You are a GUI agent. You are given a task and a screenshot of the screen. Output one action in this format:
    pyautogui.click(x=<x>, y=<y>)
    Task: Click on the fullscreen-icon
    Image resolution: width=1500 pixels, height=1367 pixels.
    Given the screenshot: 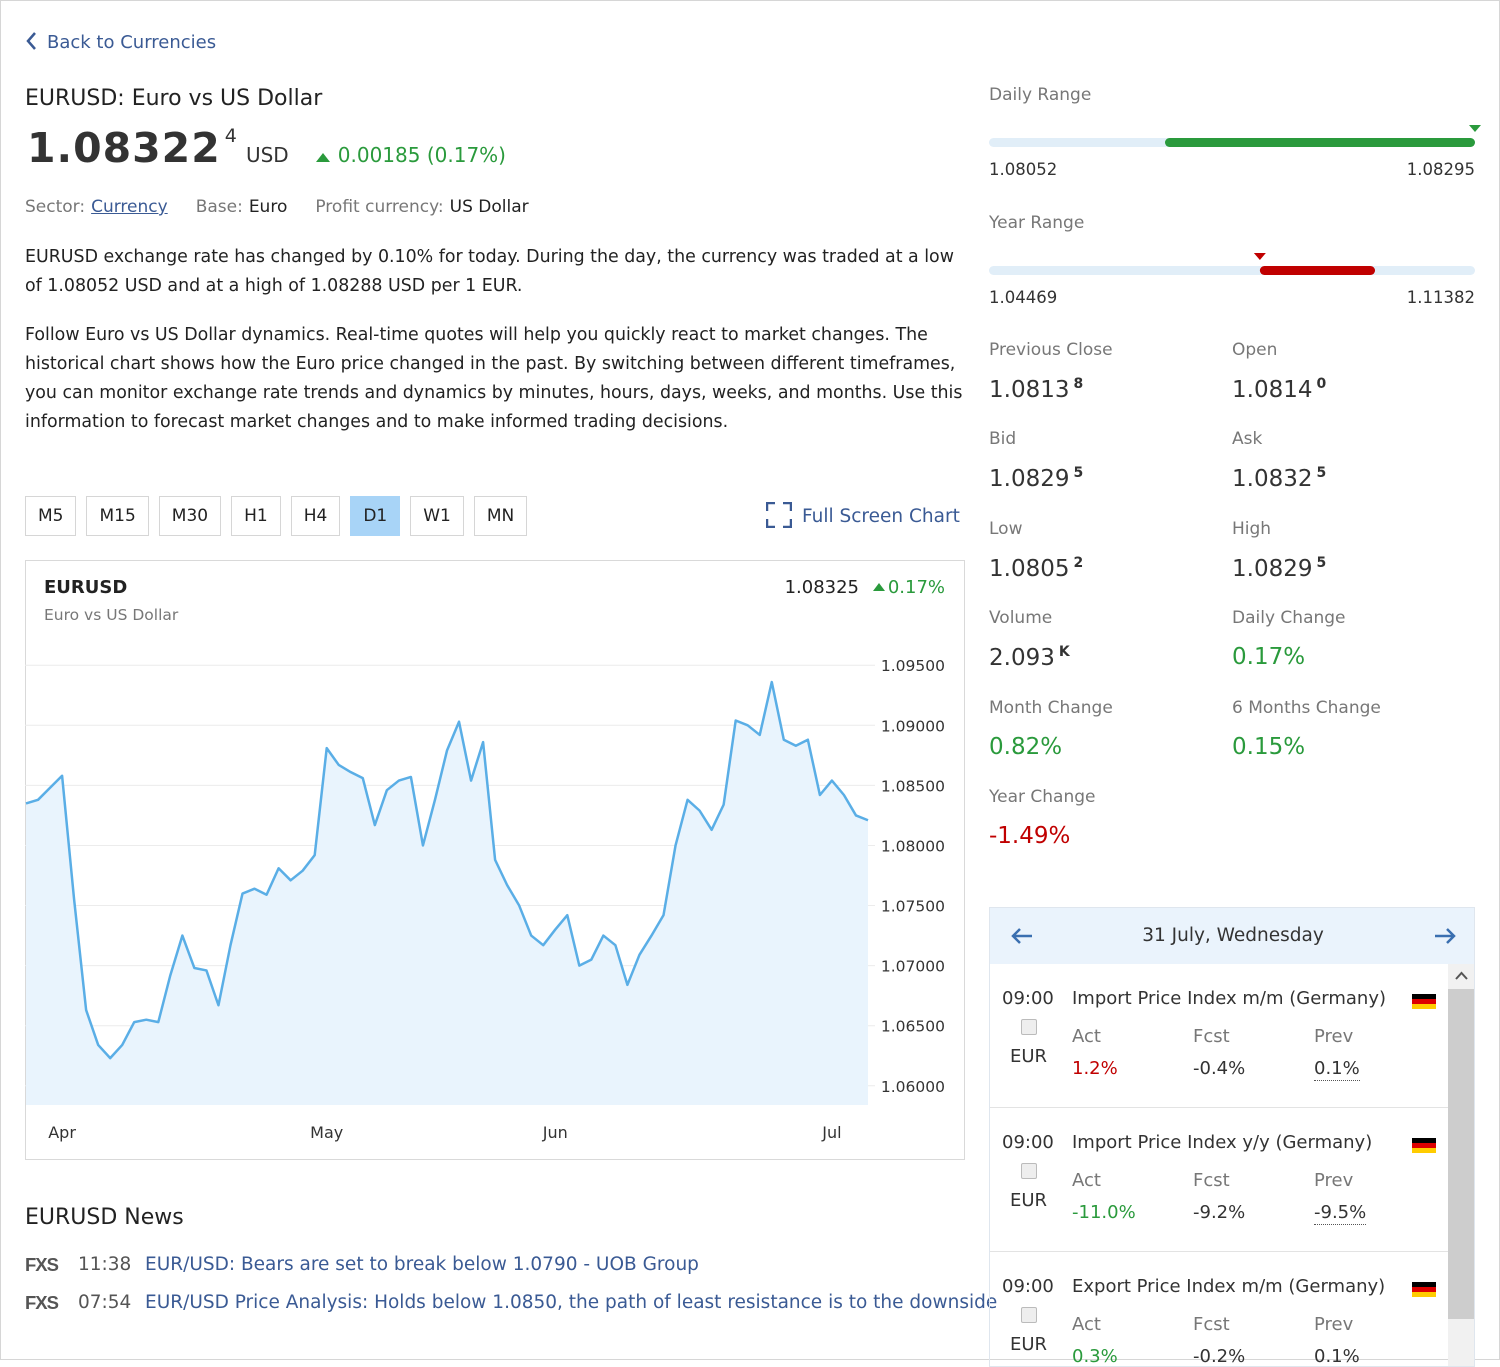 What is the action you would take?
    pyautogui.click(x=779, y=515)
    